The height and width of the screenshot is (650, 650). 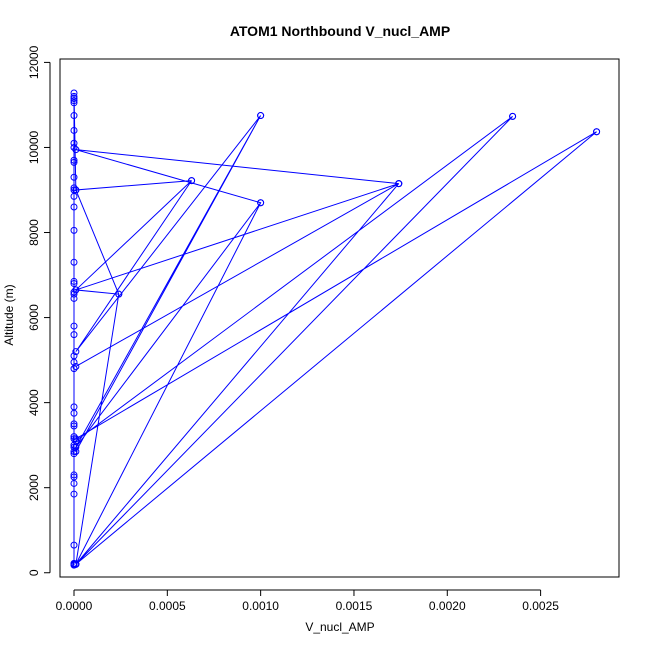 I want to click on y-tick-label: 2000, so click(x=34, y=487).